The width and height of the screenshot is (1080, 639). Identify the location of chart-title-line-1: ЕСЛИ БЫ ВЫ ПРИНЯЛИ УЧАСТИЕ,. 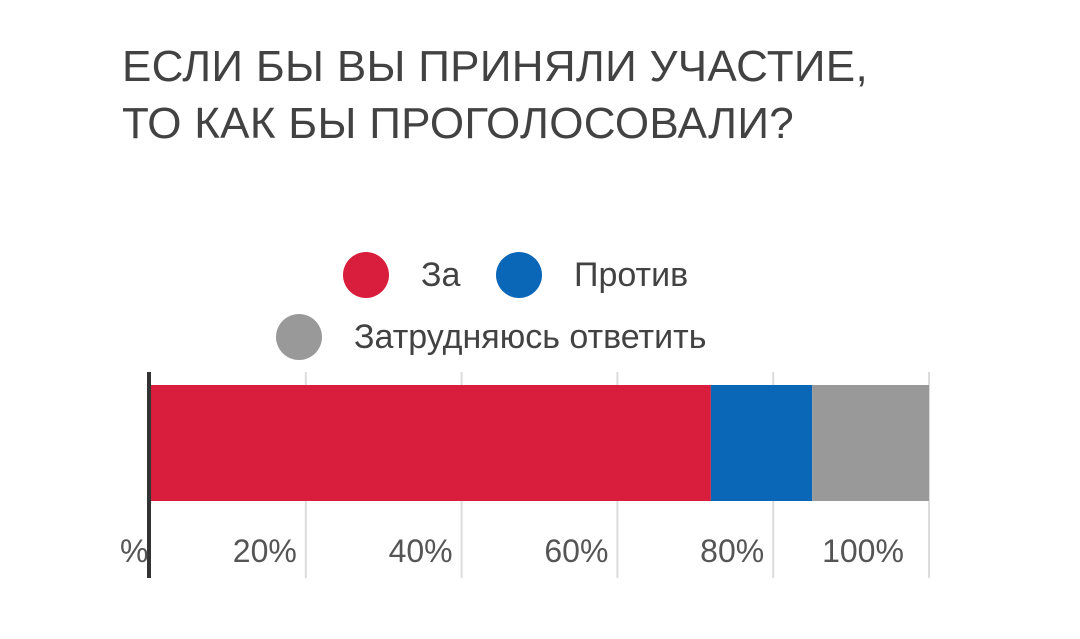
(495, 66).